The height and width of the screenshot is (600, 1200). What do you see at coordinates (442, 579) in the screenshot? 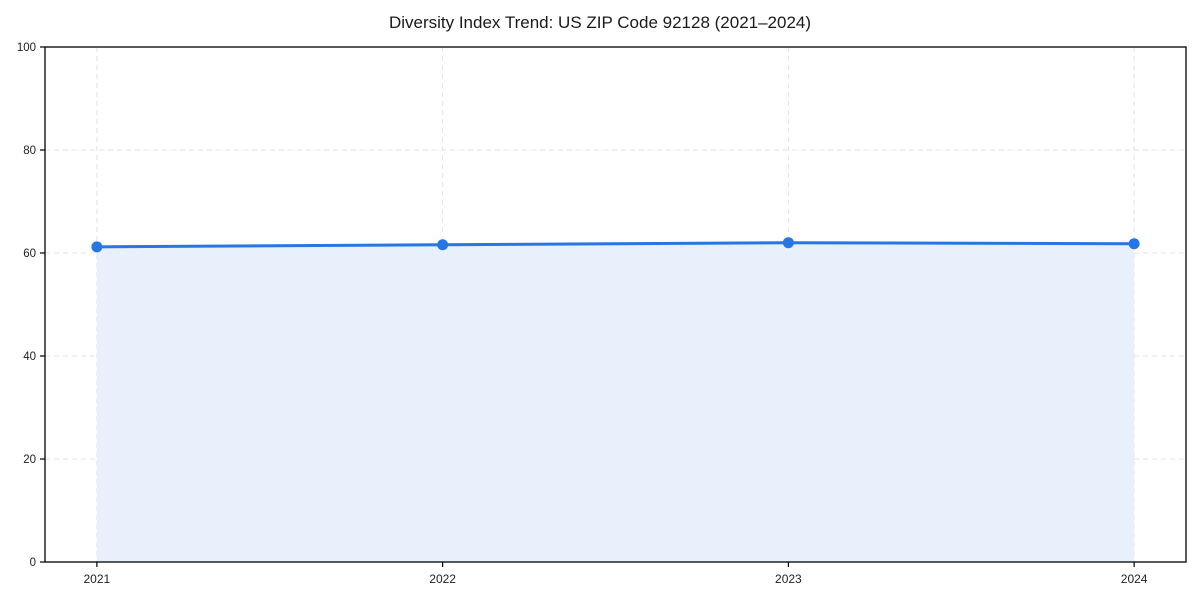
I see `x-tick-label: 2022` at bounding box center [442, 579].